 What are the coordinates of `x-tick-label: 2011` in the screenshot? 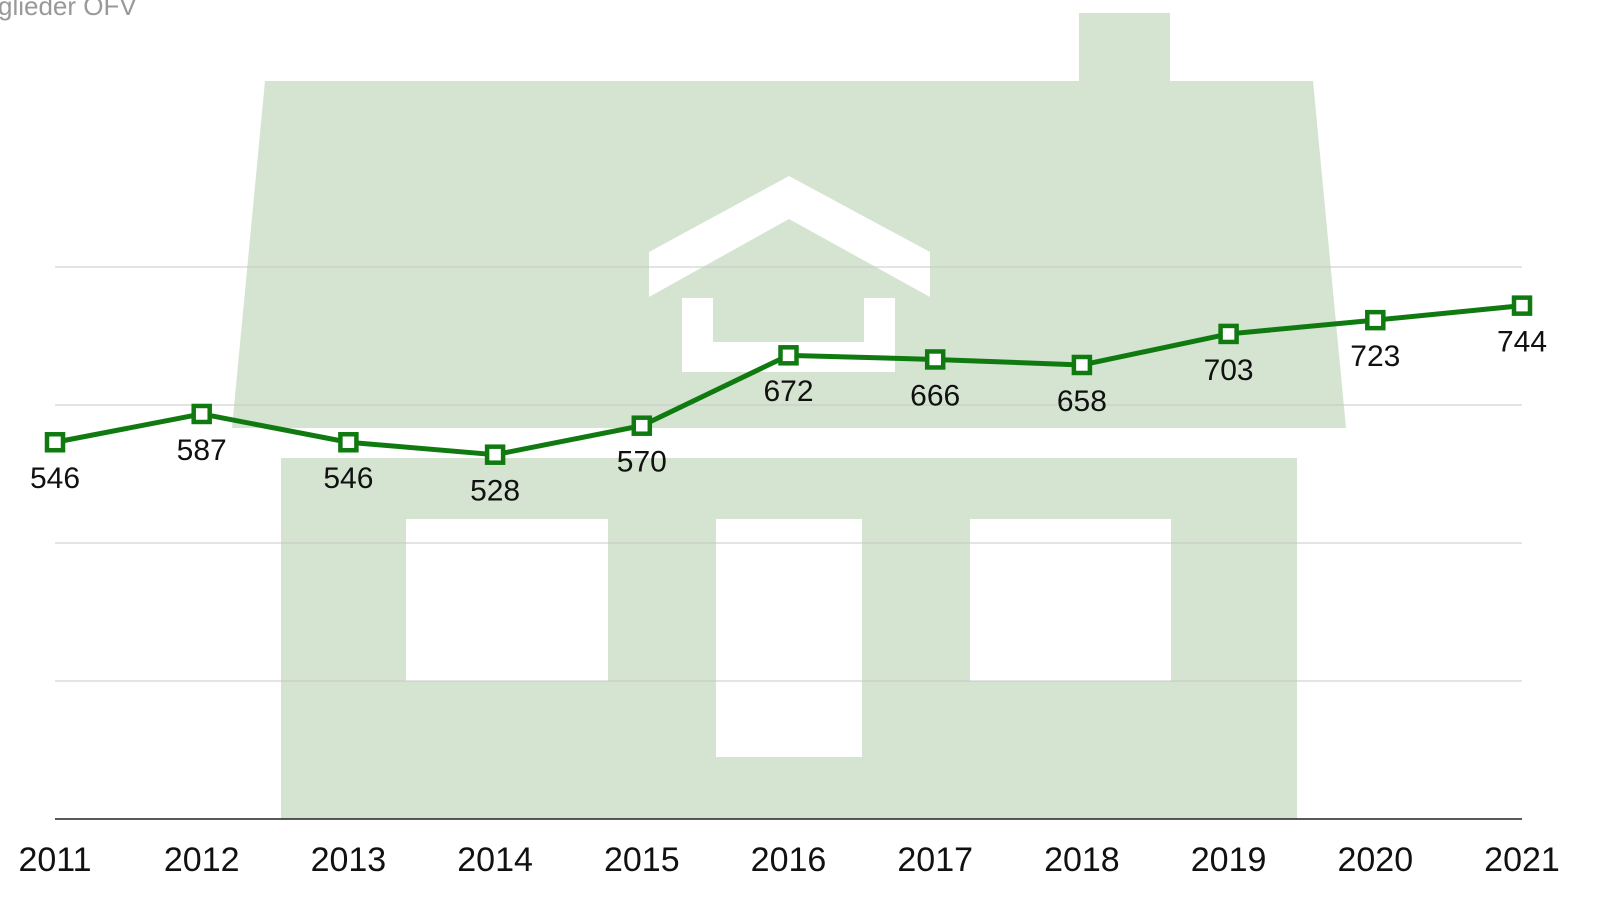 It's located at (54, 860).